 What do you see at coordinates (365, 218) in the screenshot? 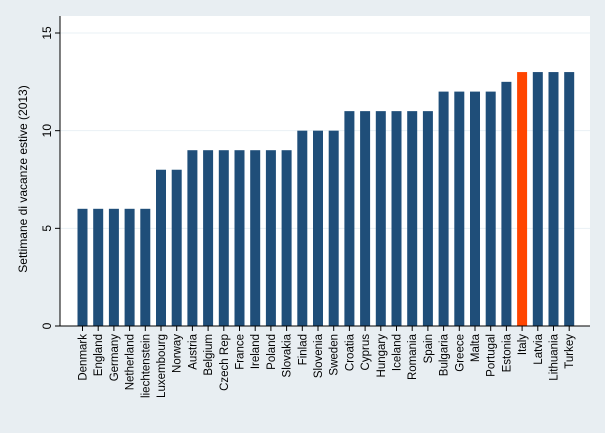
I see `bar-cyprus` at bounding box center [365, 218].